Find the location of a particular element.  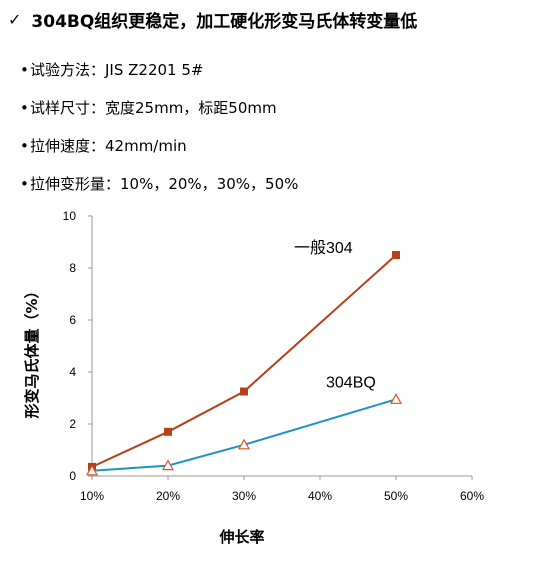

x-tick-label: 60% is located at coordinates (472, 496).